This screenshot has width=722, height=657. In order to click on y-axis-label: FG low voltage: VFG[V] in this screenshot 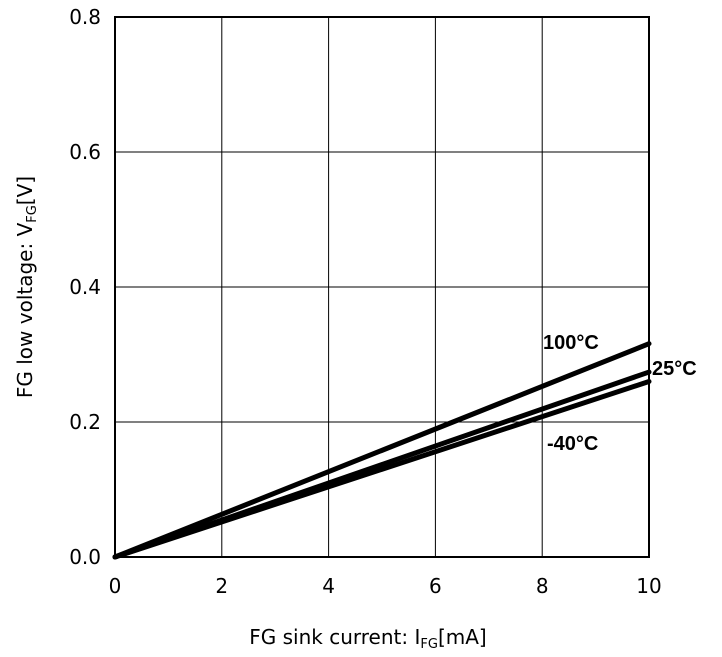, I will do `click(26, 287)`.